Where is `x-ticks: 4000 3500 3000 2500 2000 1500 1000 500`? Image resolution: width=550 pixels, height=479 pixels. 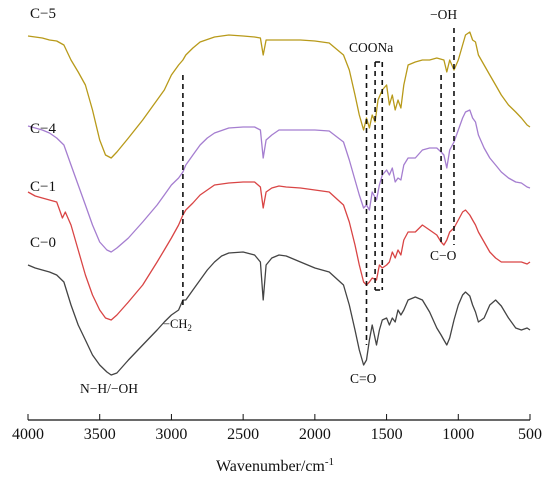
x-ticks: 4000 3500 3000 2500 2000 1500 1000 500 is located at coordinates (277, 428).